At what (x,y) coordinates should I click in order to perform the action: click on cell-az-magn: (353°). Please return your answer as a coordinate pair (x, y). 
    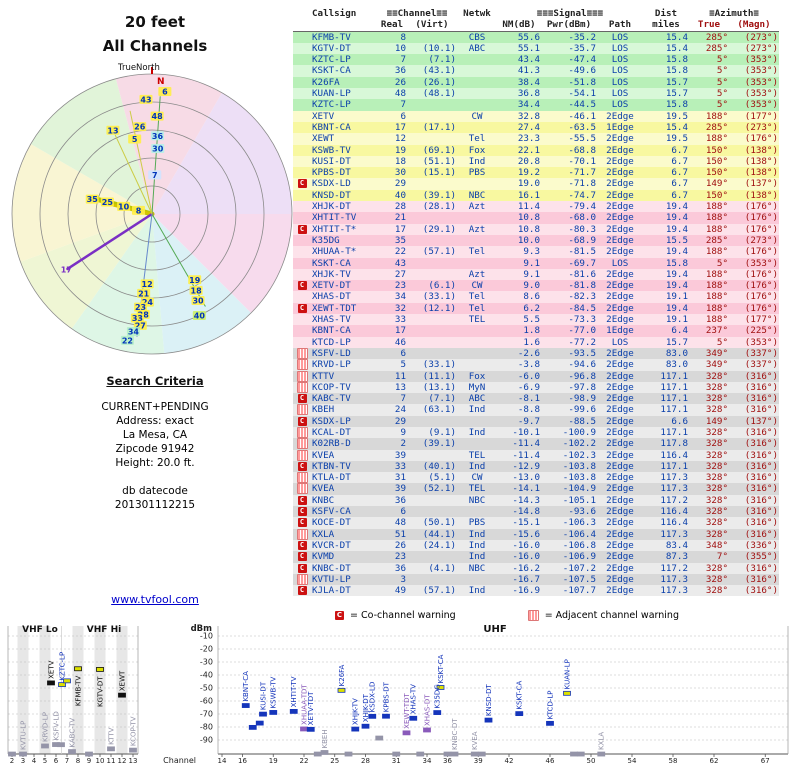
    Looking at the image, I should click on (761, 82).